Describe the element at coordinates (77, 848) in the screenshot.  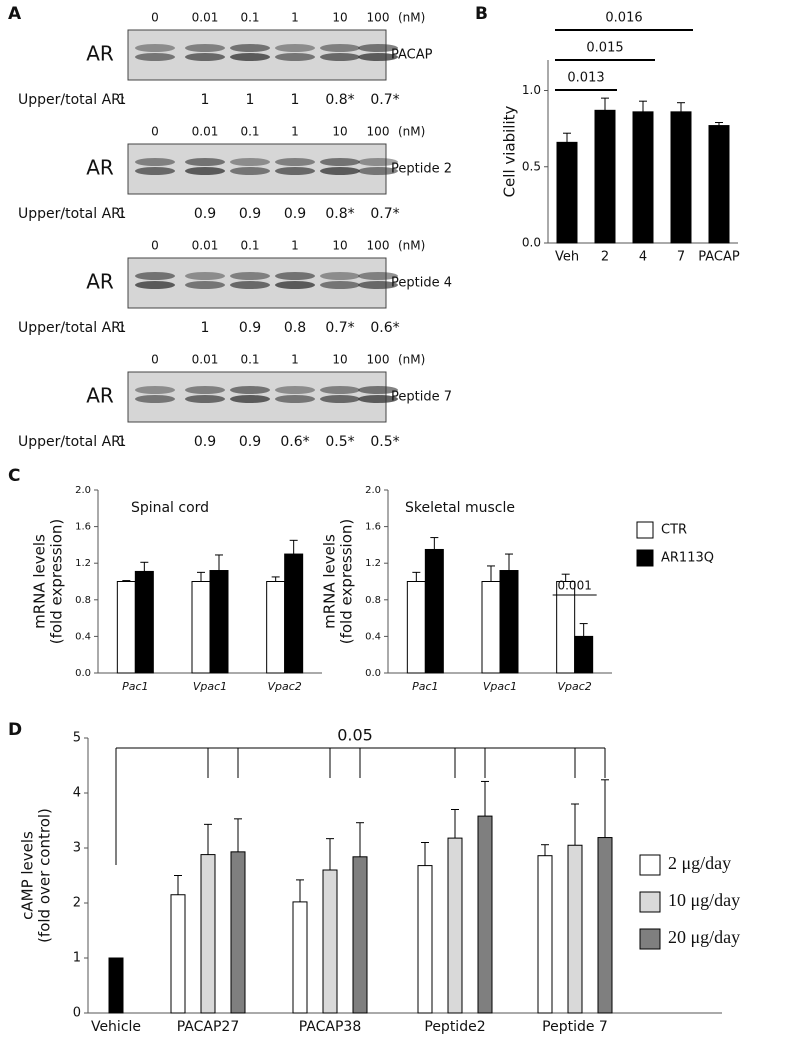
I see `y-tick-label: 3` at that location.